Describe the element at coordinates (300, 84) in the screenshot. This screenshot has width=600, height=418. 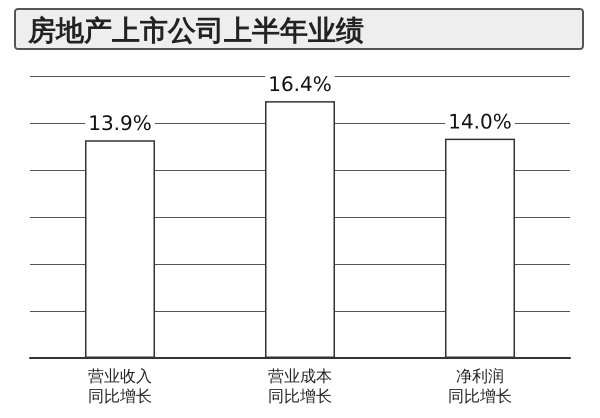
I see `data-label: 16.4%` at that location.